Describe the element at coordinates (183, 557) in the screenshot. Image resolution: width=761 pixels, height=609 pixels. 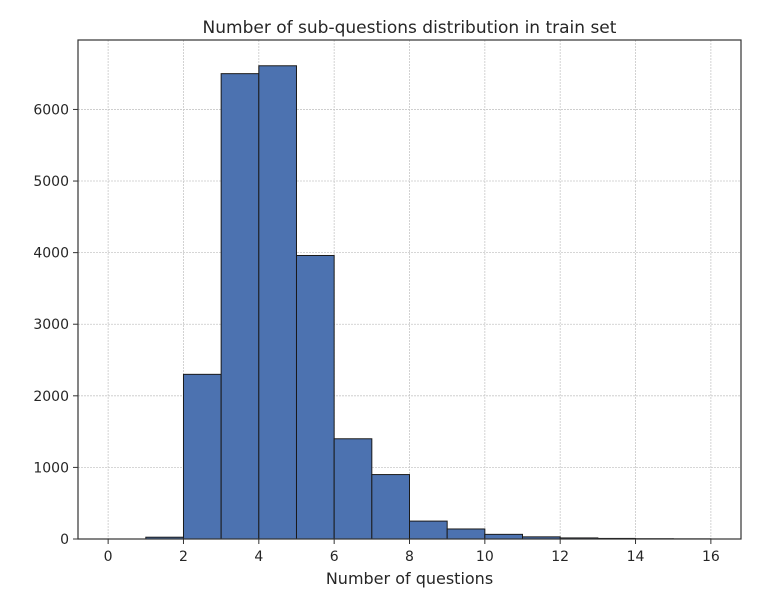
I see `x-tick-label: 2` at that location.